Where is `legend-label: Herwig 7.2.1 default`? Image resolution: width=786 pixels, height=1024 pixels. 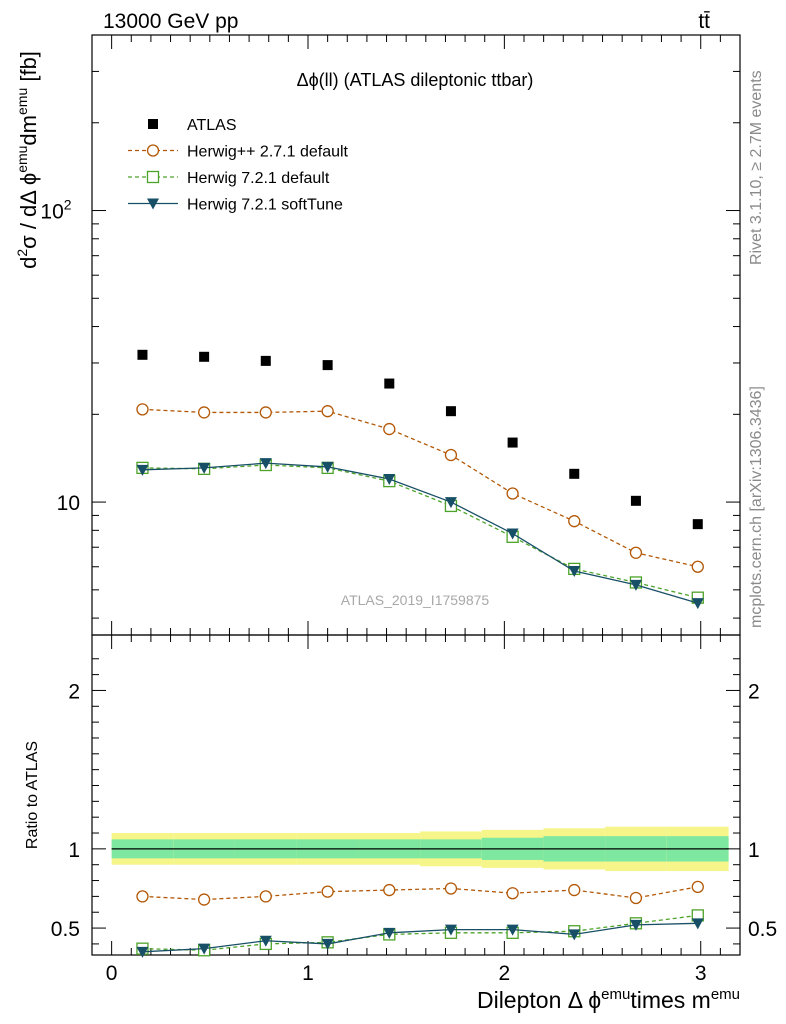
legend-label: Herwig 7.2.1 default is located at coordinates (258, 178).